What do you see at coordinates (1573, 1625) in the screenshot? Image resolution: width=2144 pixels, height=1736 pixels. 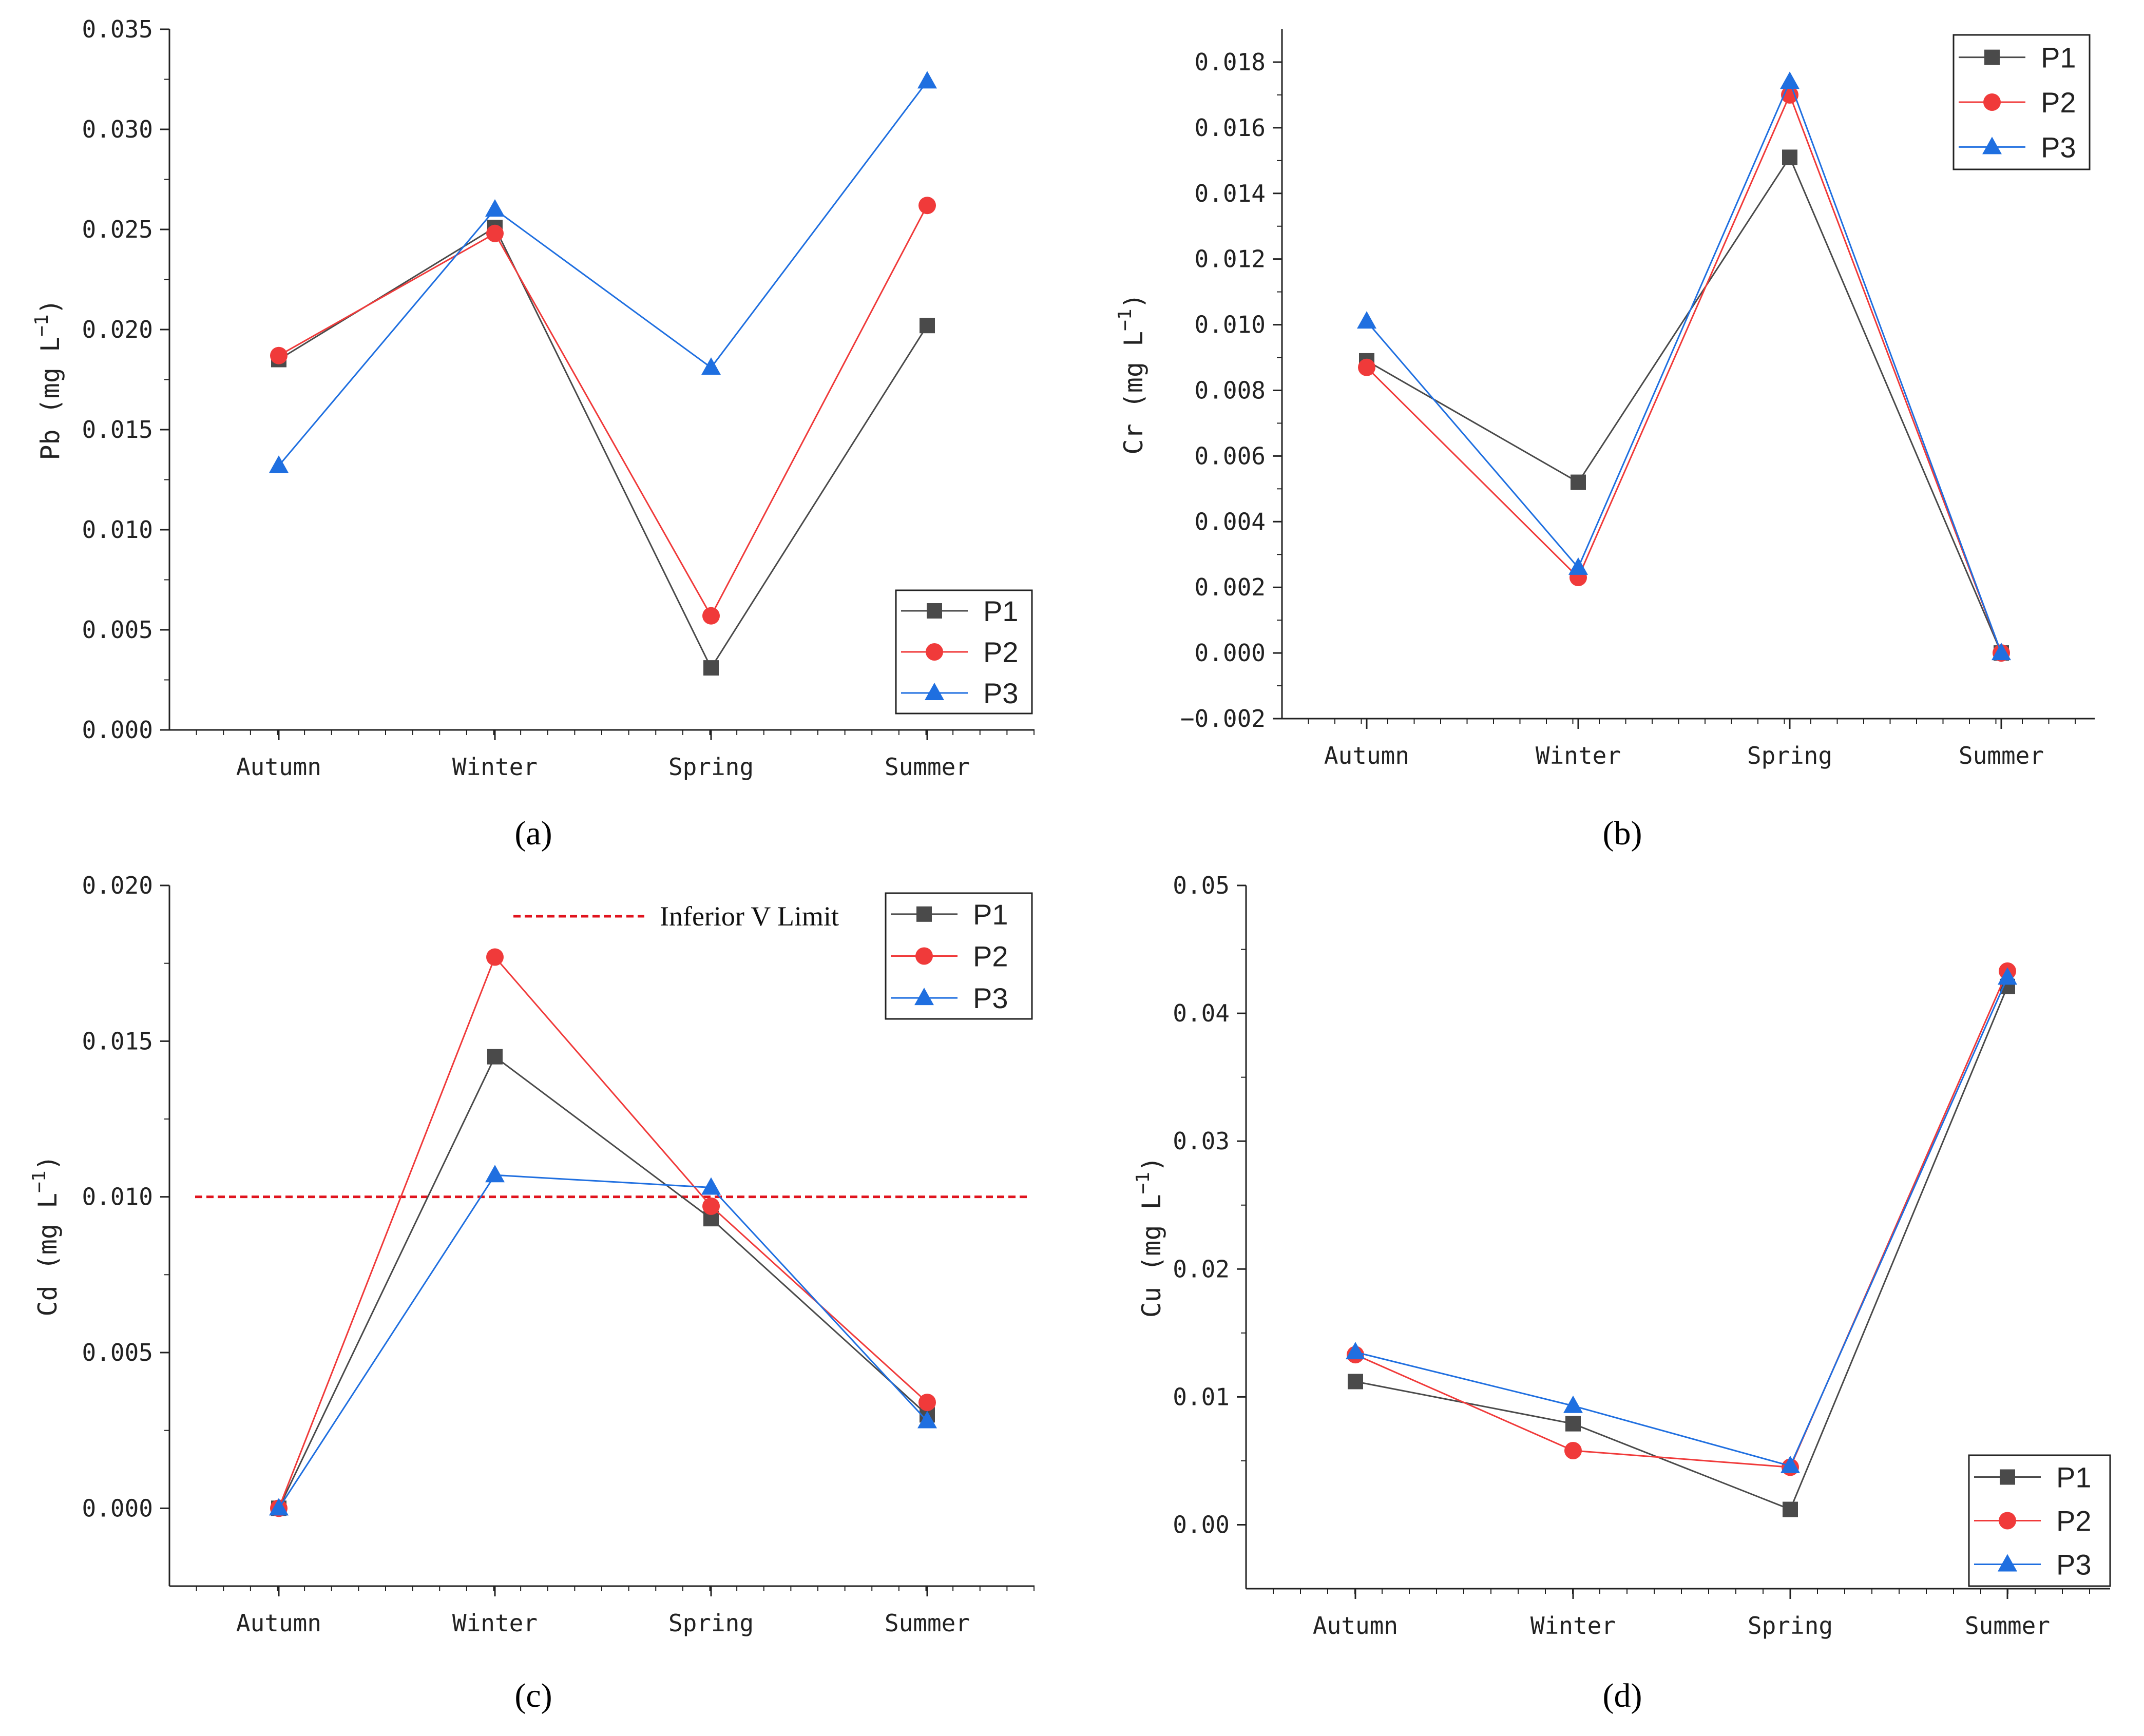 I see `x-tick-label: Winter` at bounding box center [1573, 1625].